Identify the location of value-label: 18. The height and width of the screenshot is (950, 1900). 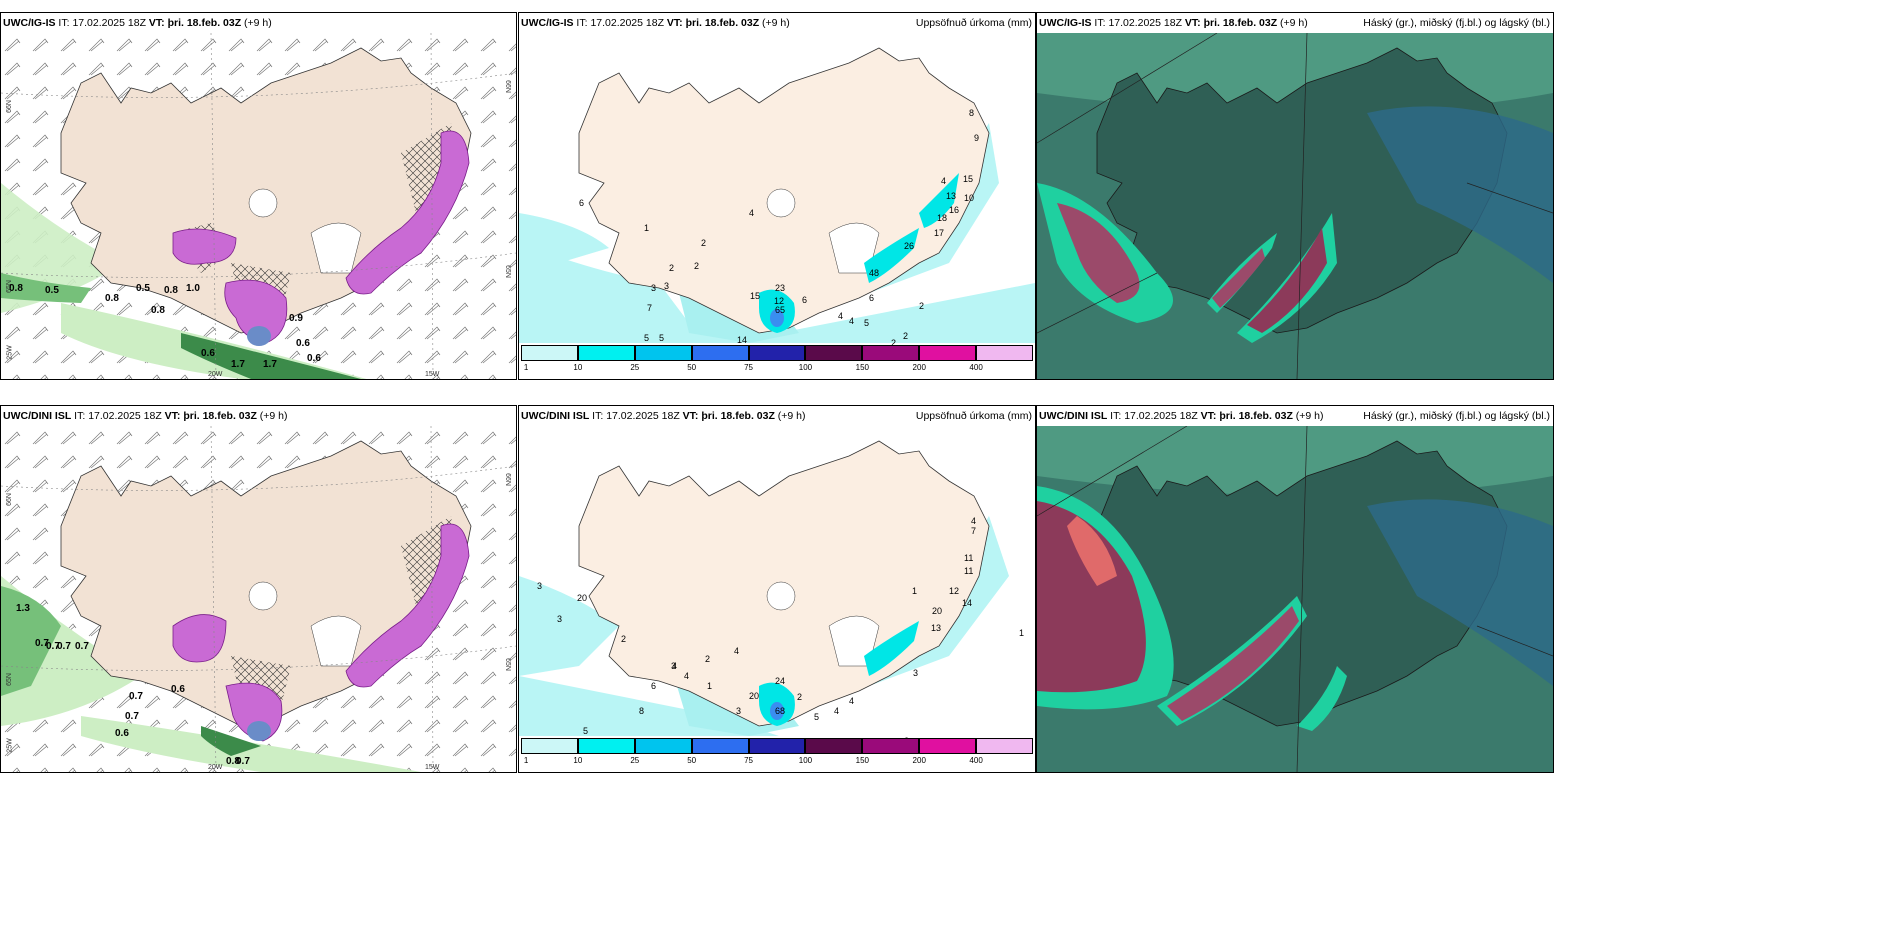
(942, 218).